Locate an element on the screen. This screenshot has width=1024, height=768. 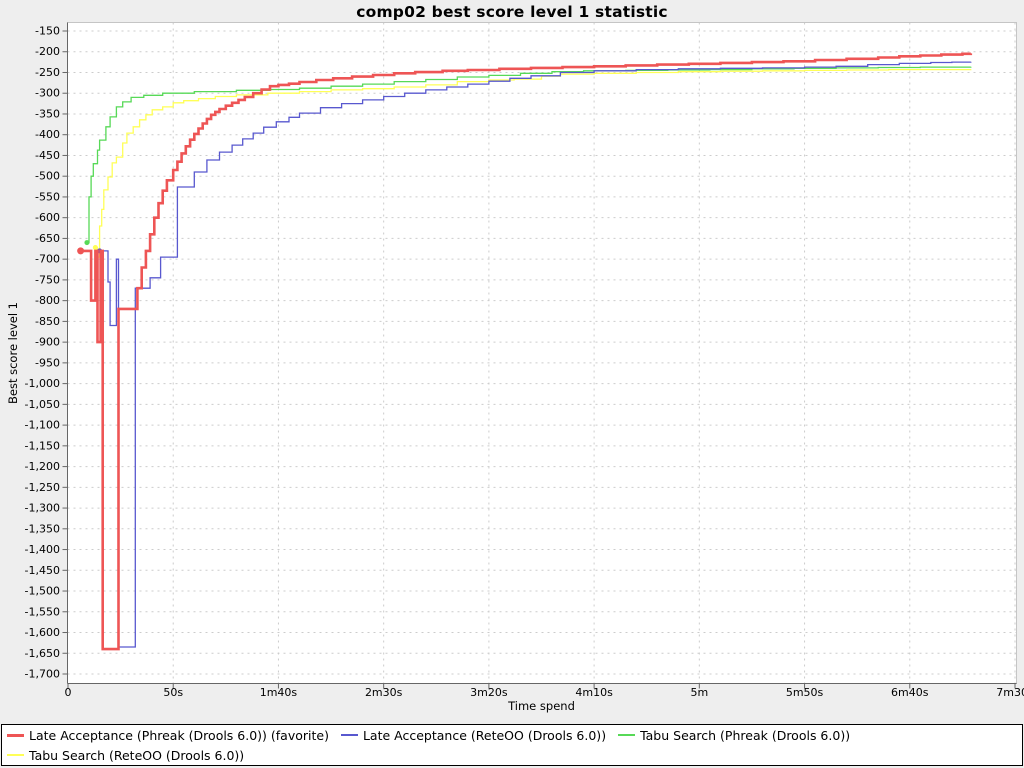
x-axis-title: Time spend is located at coordinates (541, 706).